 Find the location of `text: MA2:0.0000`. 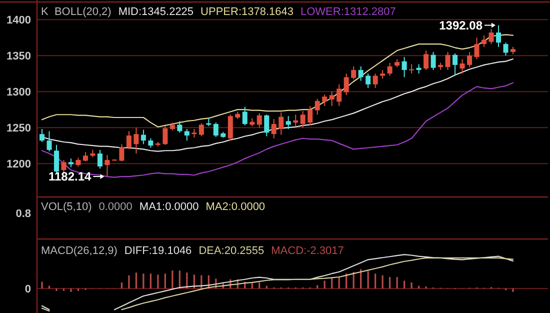

text: MA2:0.0000 is located at coordinates (236, 207).